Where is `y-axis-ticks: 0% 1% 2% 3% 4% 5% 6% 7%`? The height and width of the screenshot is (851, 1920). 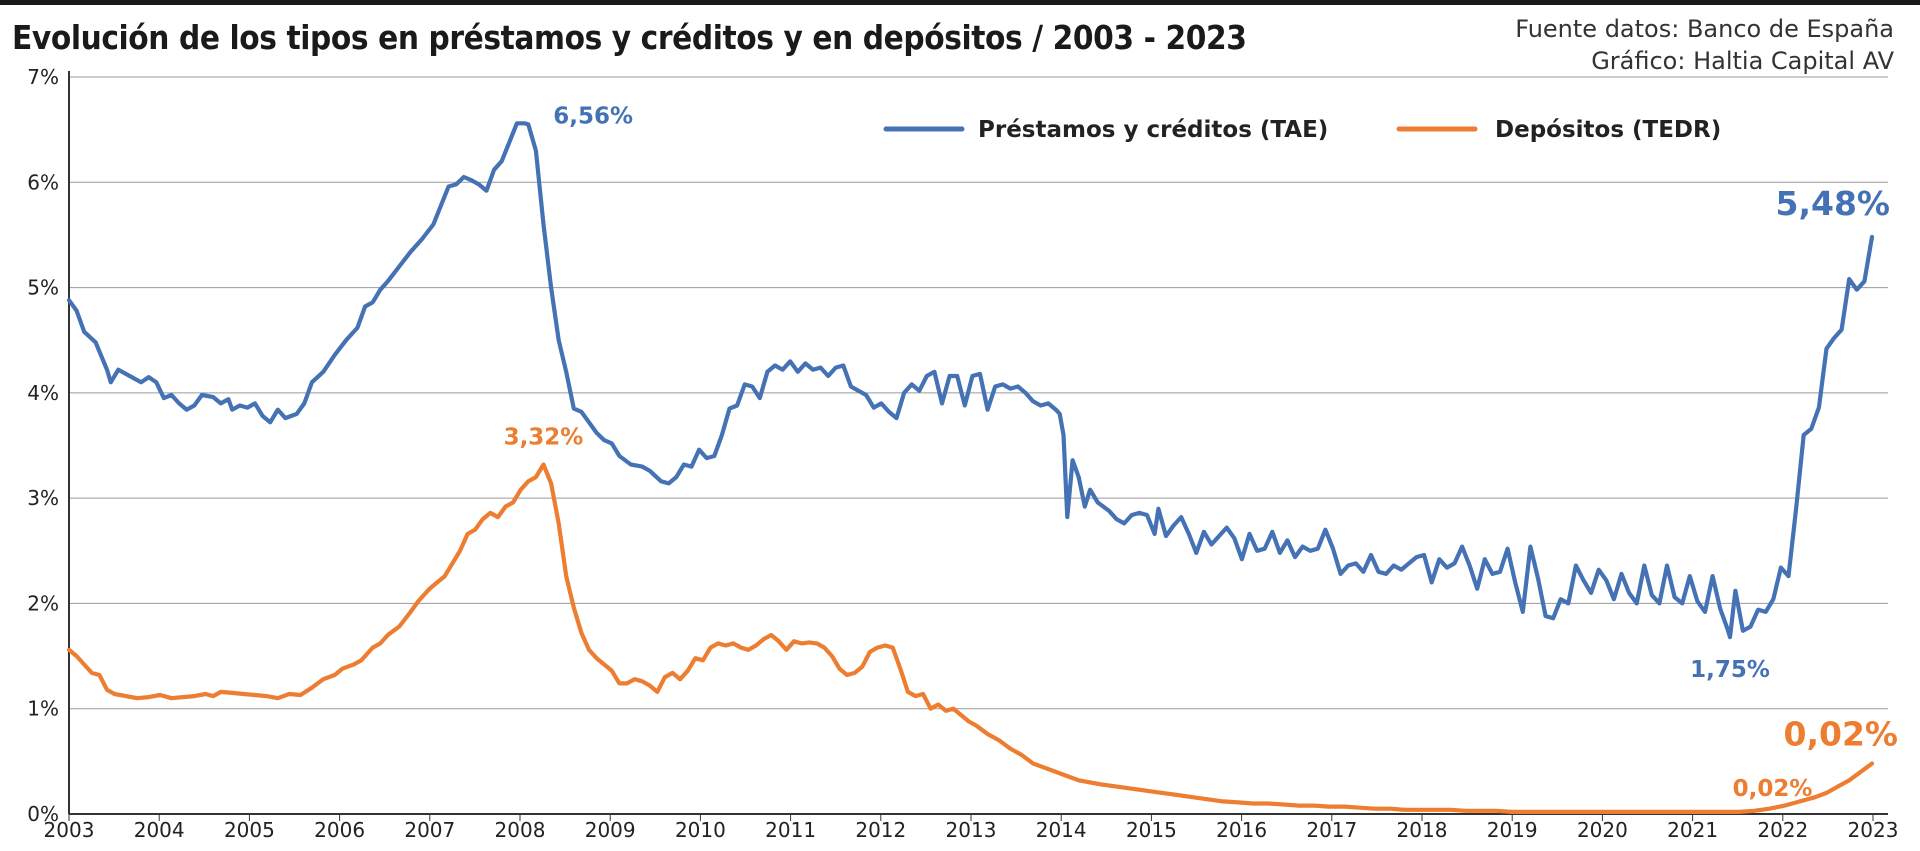
y-axis-ticks: 0% 1% 2% 3% 4% 5% 6% 7% is located at coordinates (43, 445).